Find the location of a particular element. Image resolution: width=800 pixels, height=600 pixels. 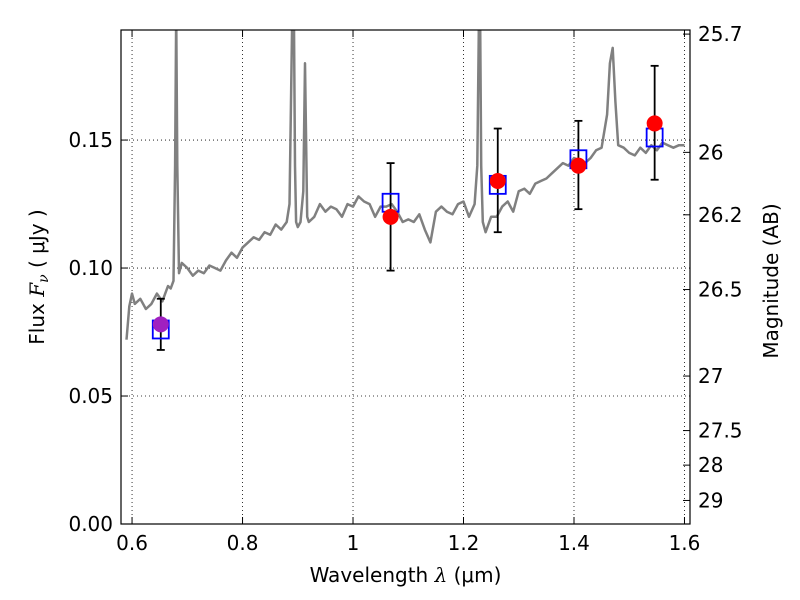

y2-axis-label: Magnitude (AB) is located at coordinates (771, 280).